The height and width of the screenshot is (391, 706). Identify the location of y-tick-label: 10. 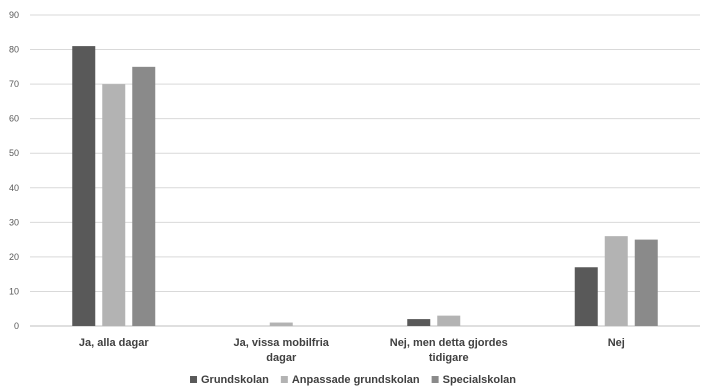
(14, 291).